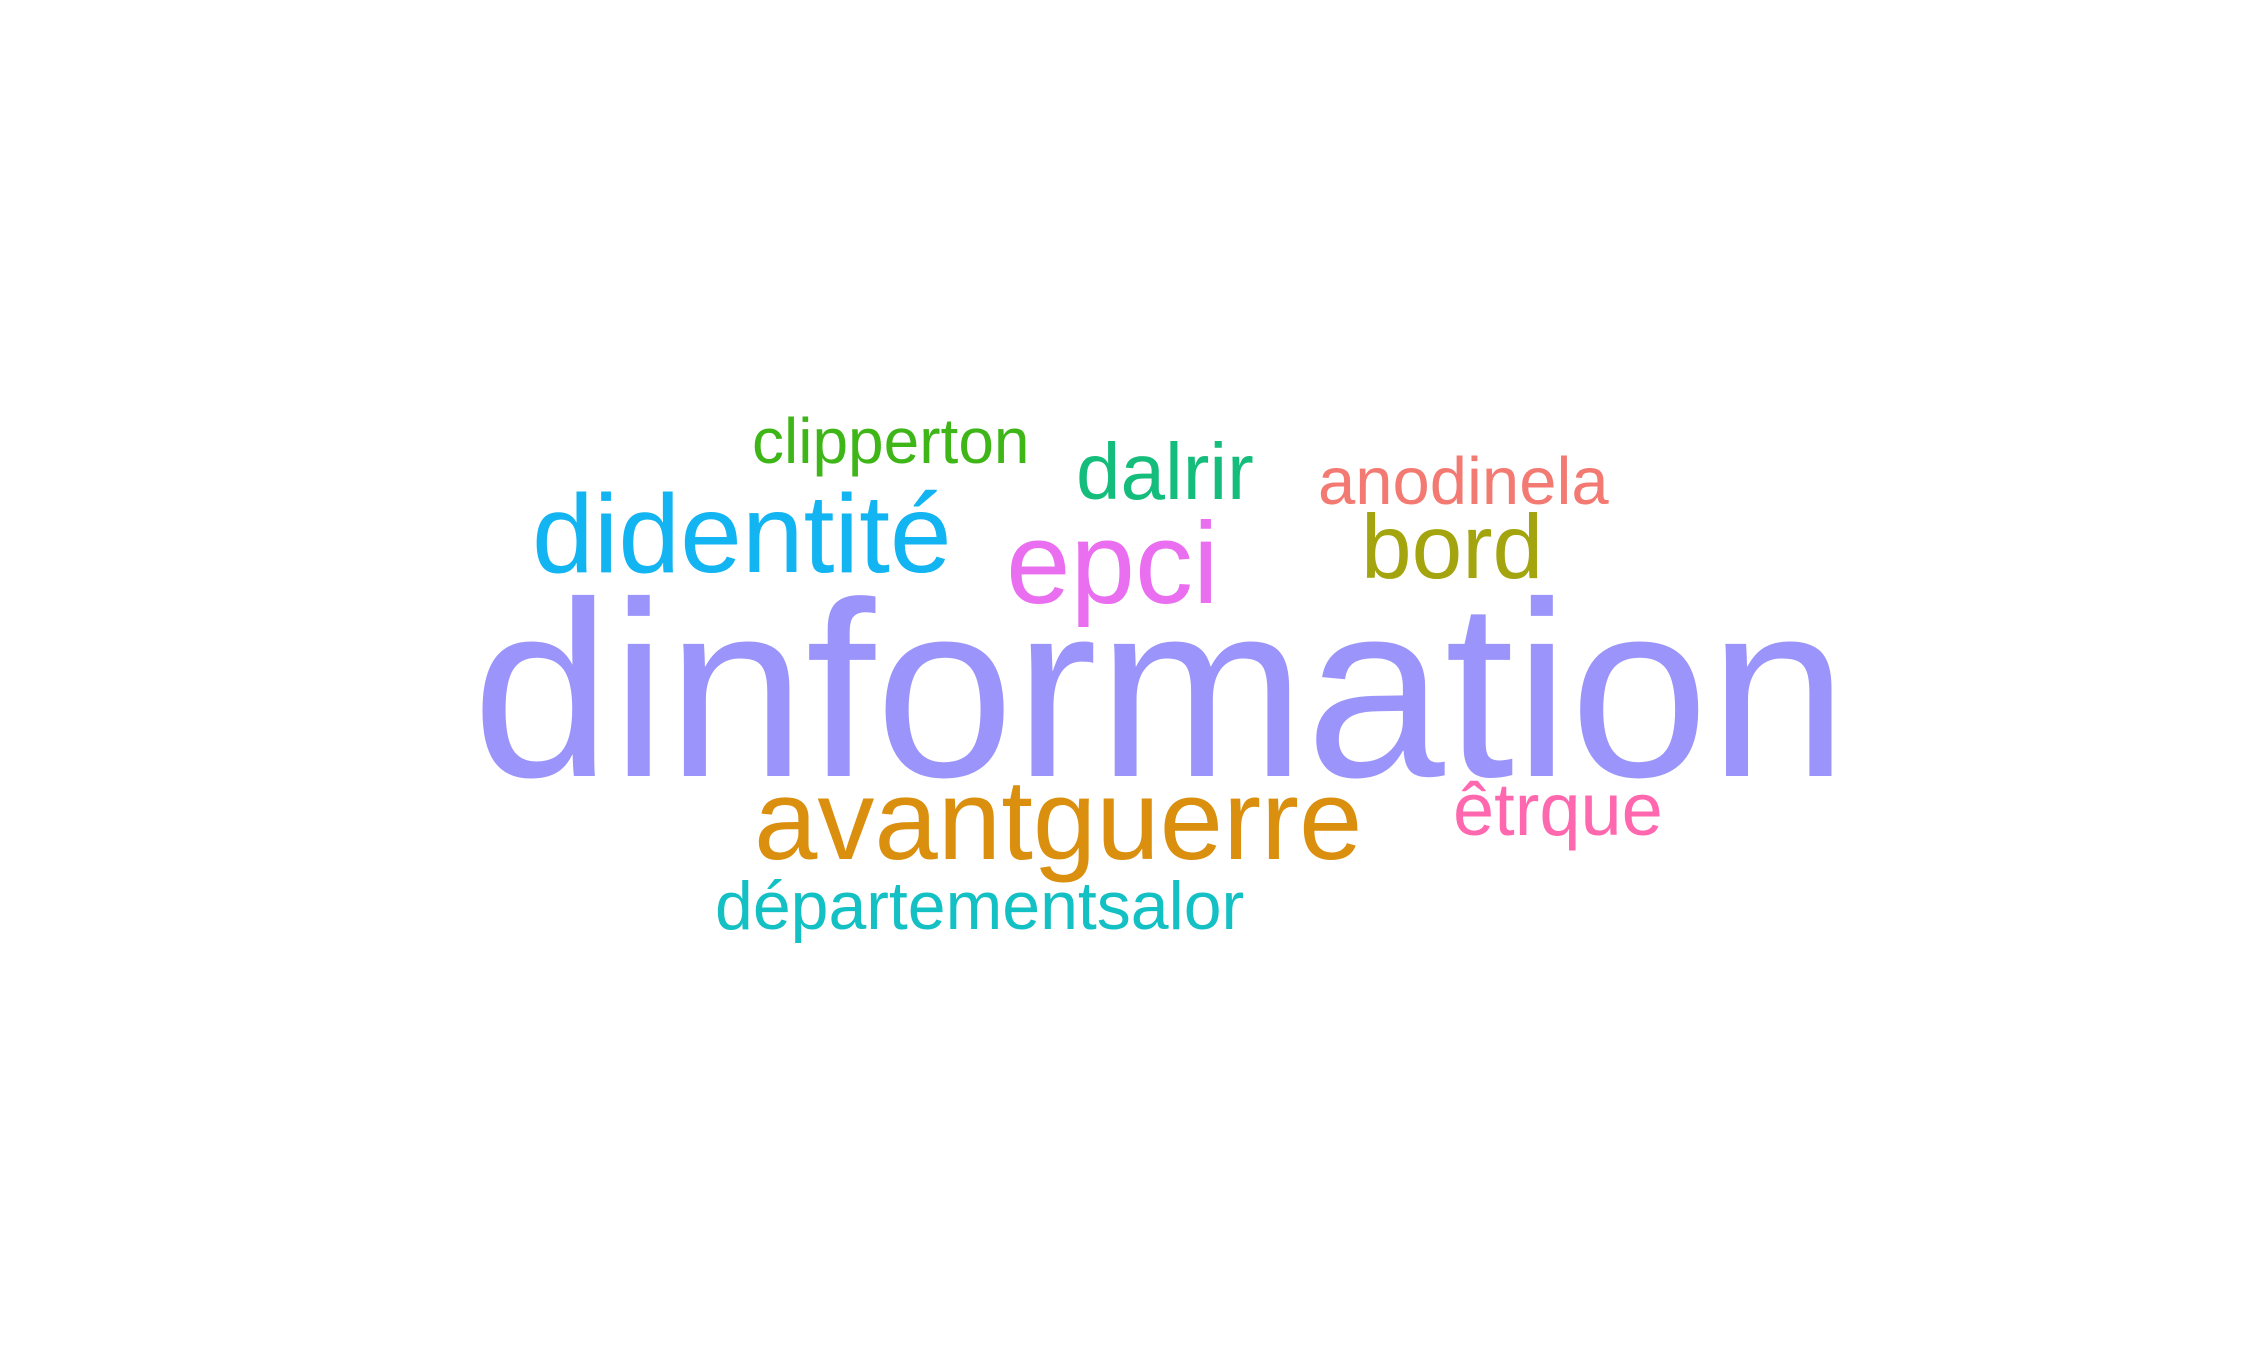 Image resolution: width=2246 pixels, height=1350 pixels. Describe the element at coordinates (1160, 689) in the screenshot. I see `word-dinformation: dinformation` at that location.